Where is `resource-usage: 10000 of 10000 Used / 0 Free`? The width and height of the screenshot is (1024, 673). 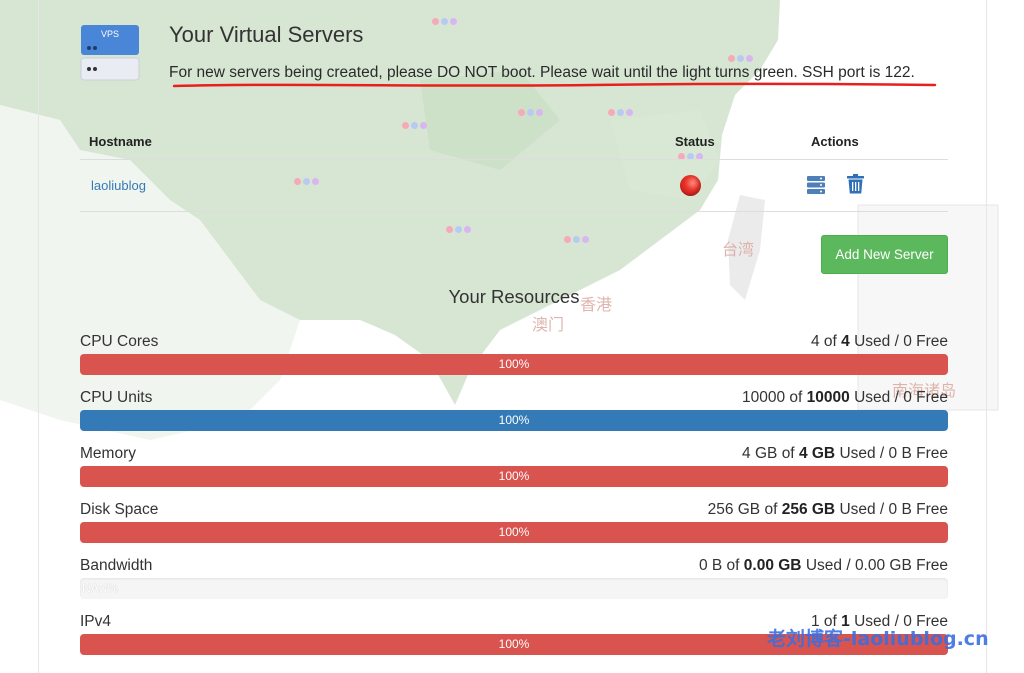 resource-usage: 10000 of 10000 Used / 0 Free is located at coordinates (844, 397).